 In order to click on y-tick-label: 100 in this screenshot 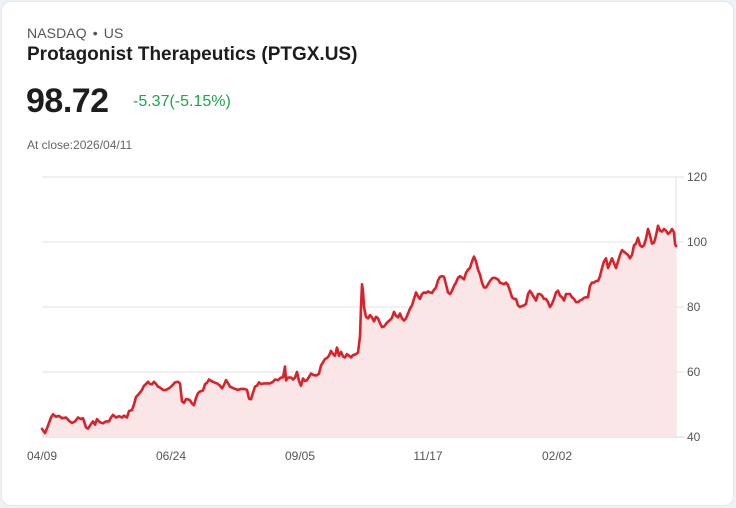, I will do `click(697, 242)`.